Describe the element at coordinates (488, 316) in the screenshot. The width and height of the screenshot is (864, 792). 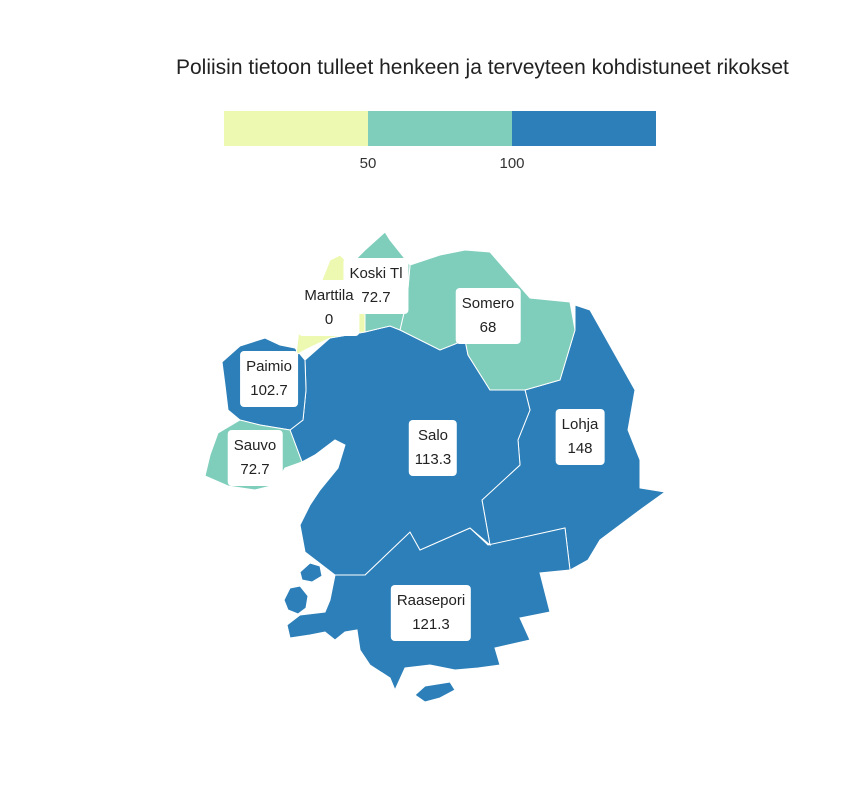
I see `label-somero: Somero 68` at that location.